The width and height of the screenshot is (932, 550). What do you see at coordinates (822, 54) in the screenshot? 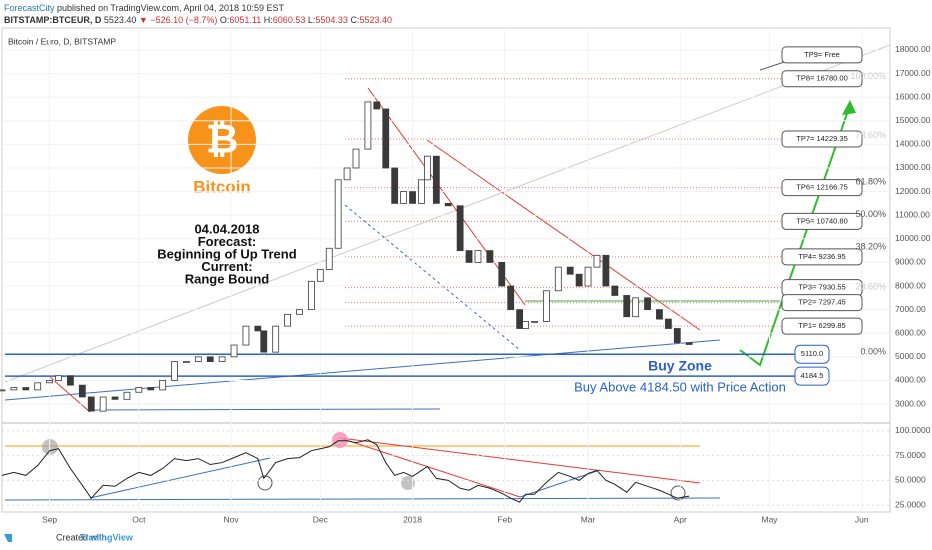
I see `target-label: TP9= Free` at bounding box center [822, 54].